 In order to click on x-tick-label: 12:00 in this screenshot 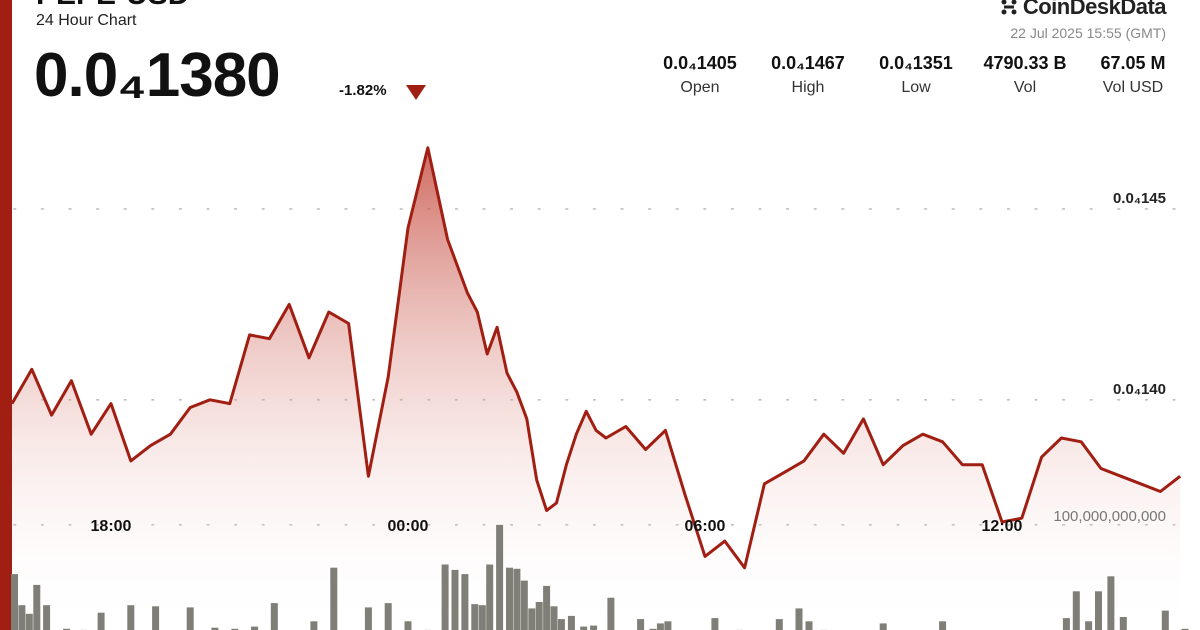, I will do `click(1002, 526)`.